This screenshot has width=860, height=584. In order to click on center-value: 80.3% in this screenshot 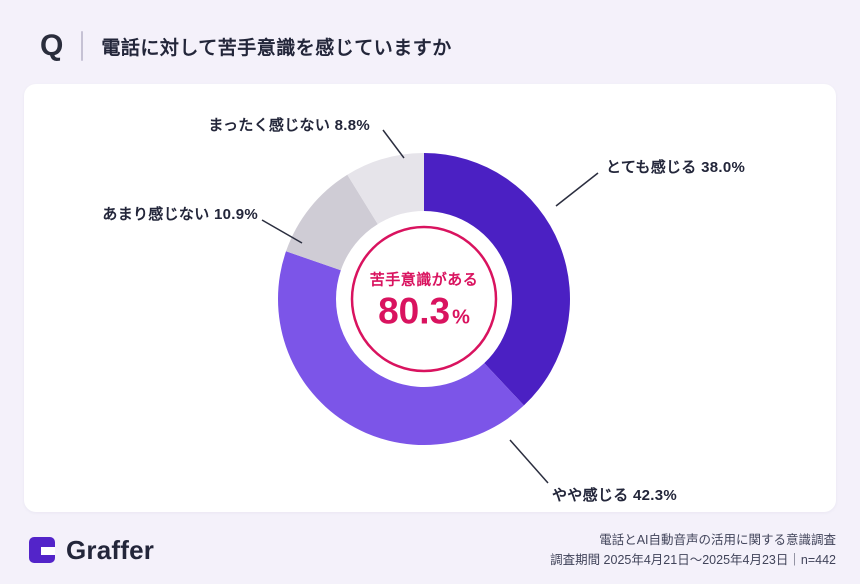, I will do `click(424, 311)`.